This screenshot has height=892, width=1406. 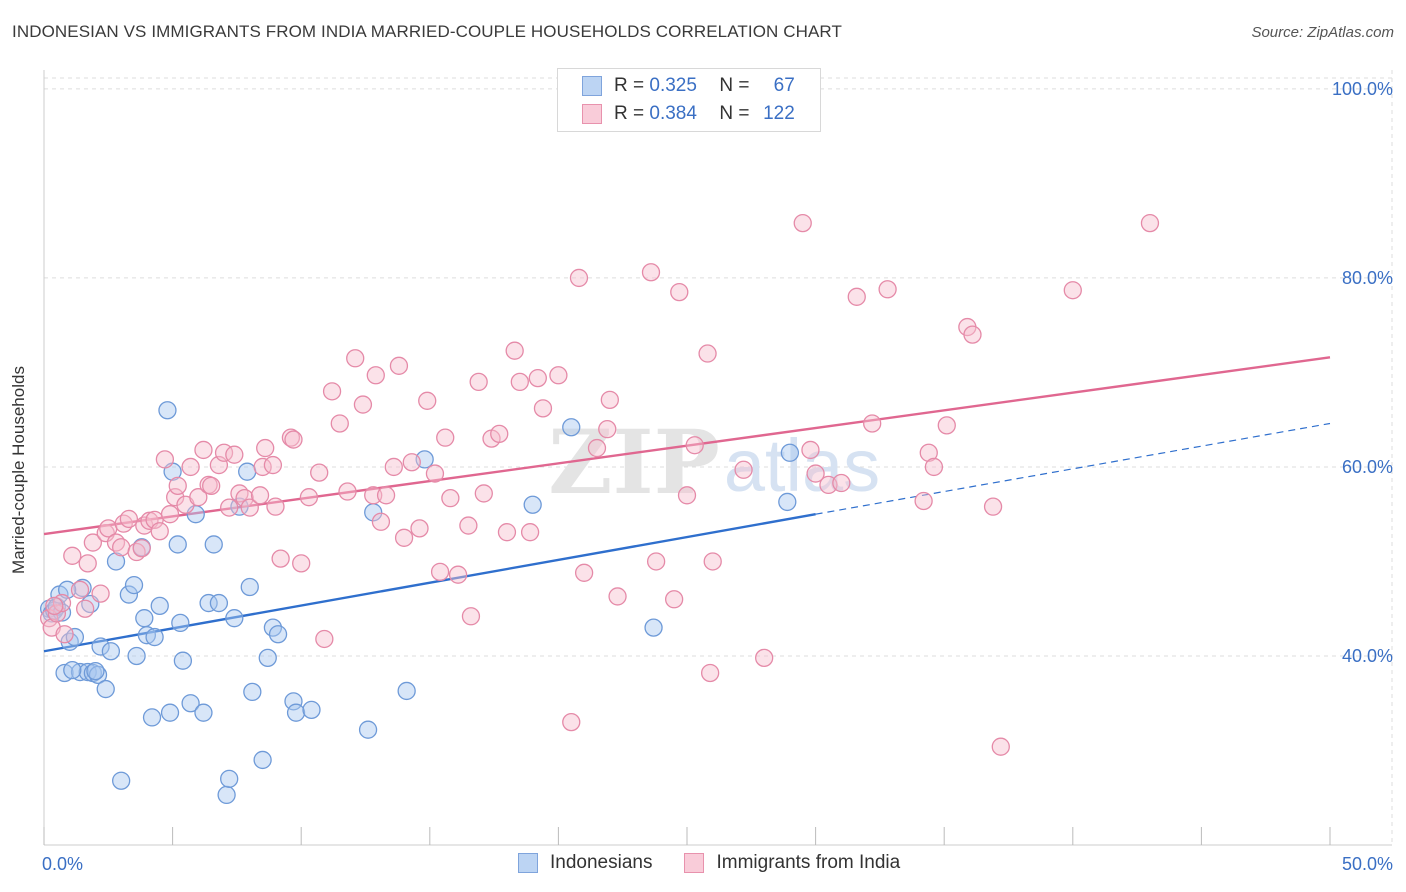 I want to click on legend-item-india: Immigrants from India, so click(x=792, y=863).